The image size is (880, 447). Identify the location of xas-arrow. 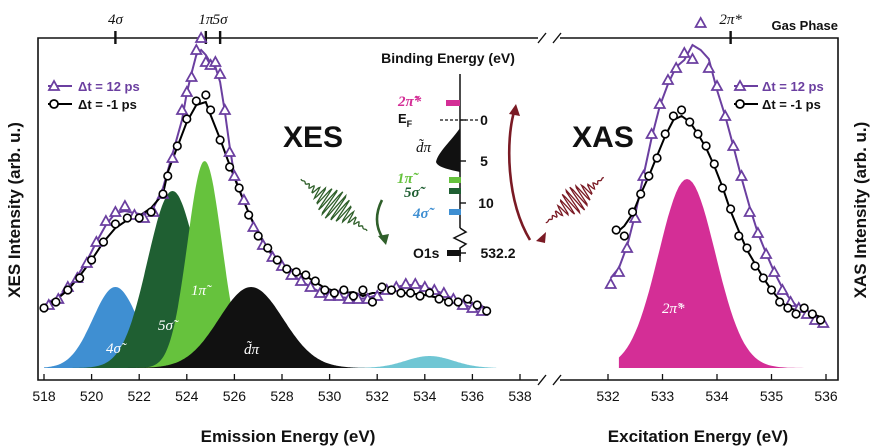
(519, 176).